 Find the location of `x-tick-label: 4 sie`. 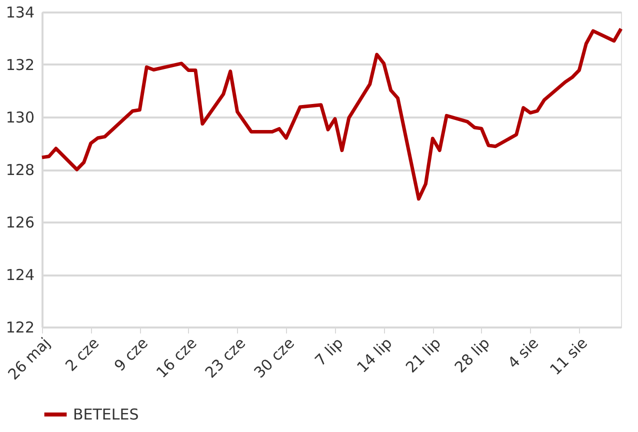

x-tick-label: 4 sie is located at coordinates (523, 353).